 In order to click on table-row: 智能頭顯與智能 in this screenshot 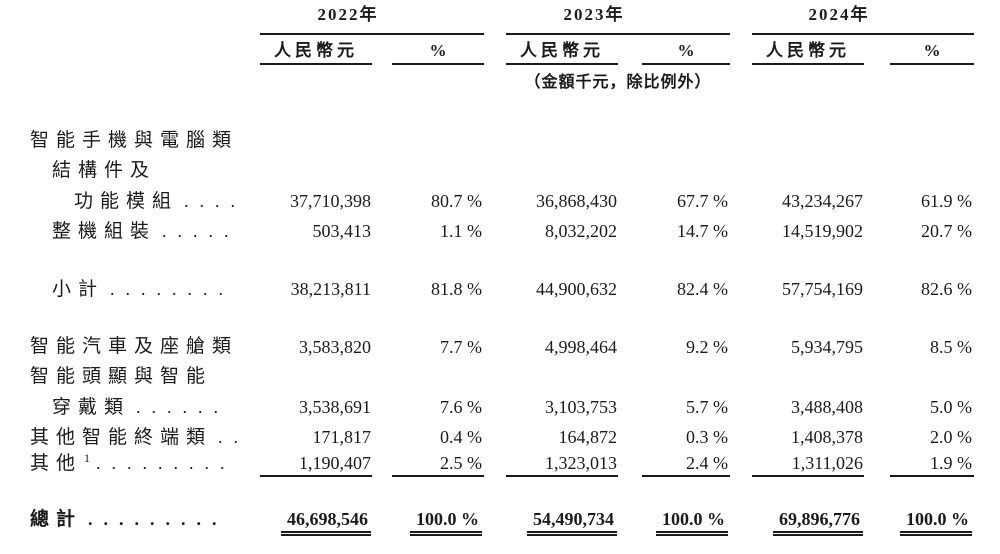, I will do `click(501, 377)`.